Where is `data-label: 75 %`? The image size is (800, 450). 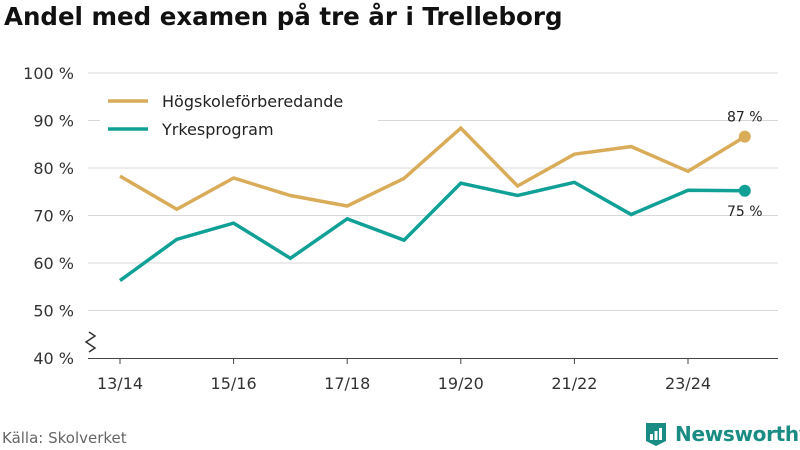
data-label: 75 % is located at coordinates (745, 212).